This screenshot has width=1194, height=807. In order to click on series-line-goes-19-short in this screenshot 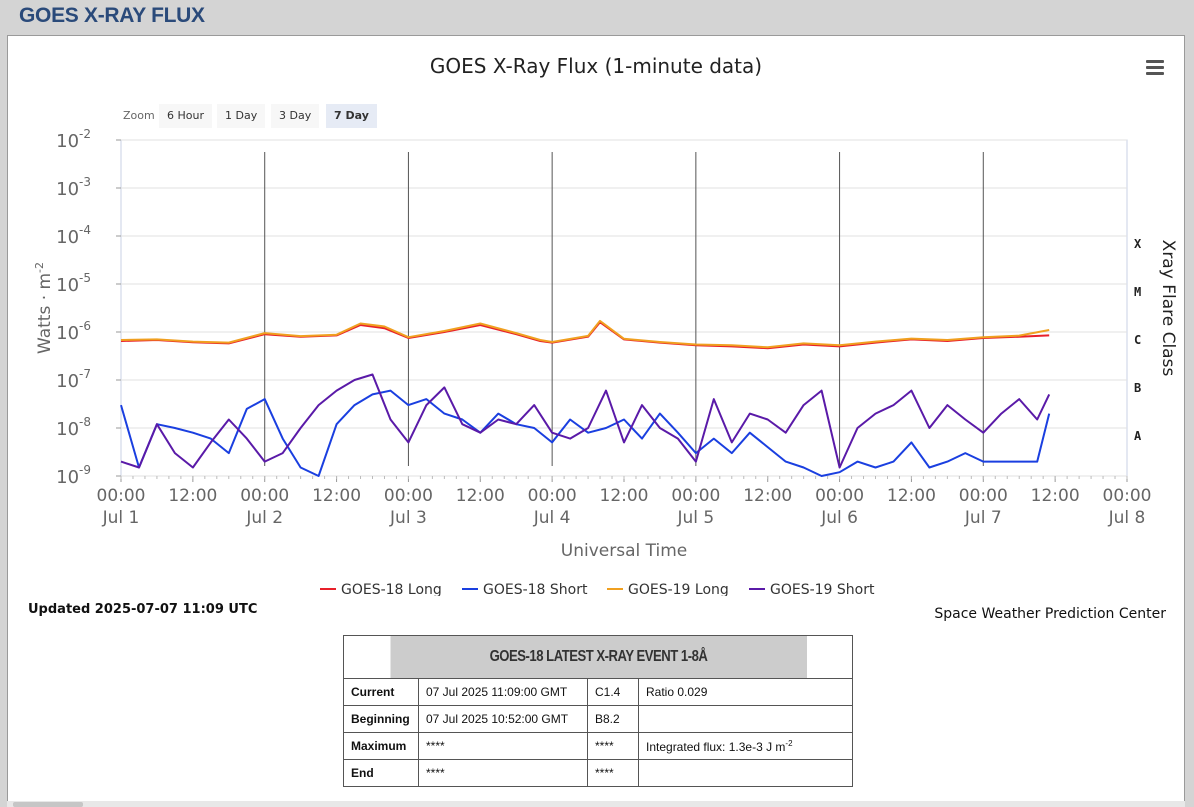, I will do `click(585, 421)`.